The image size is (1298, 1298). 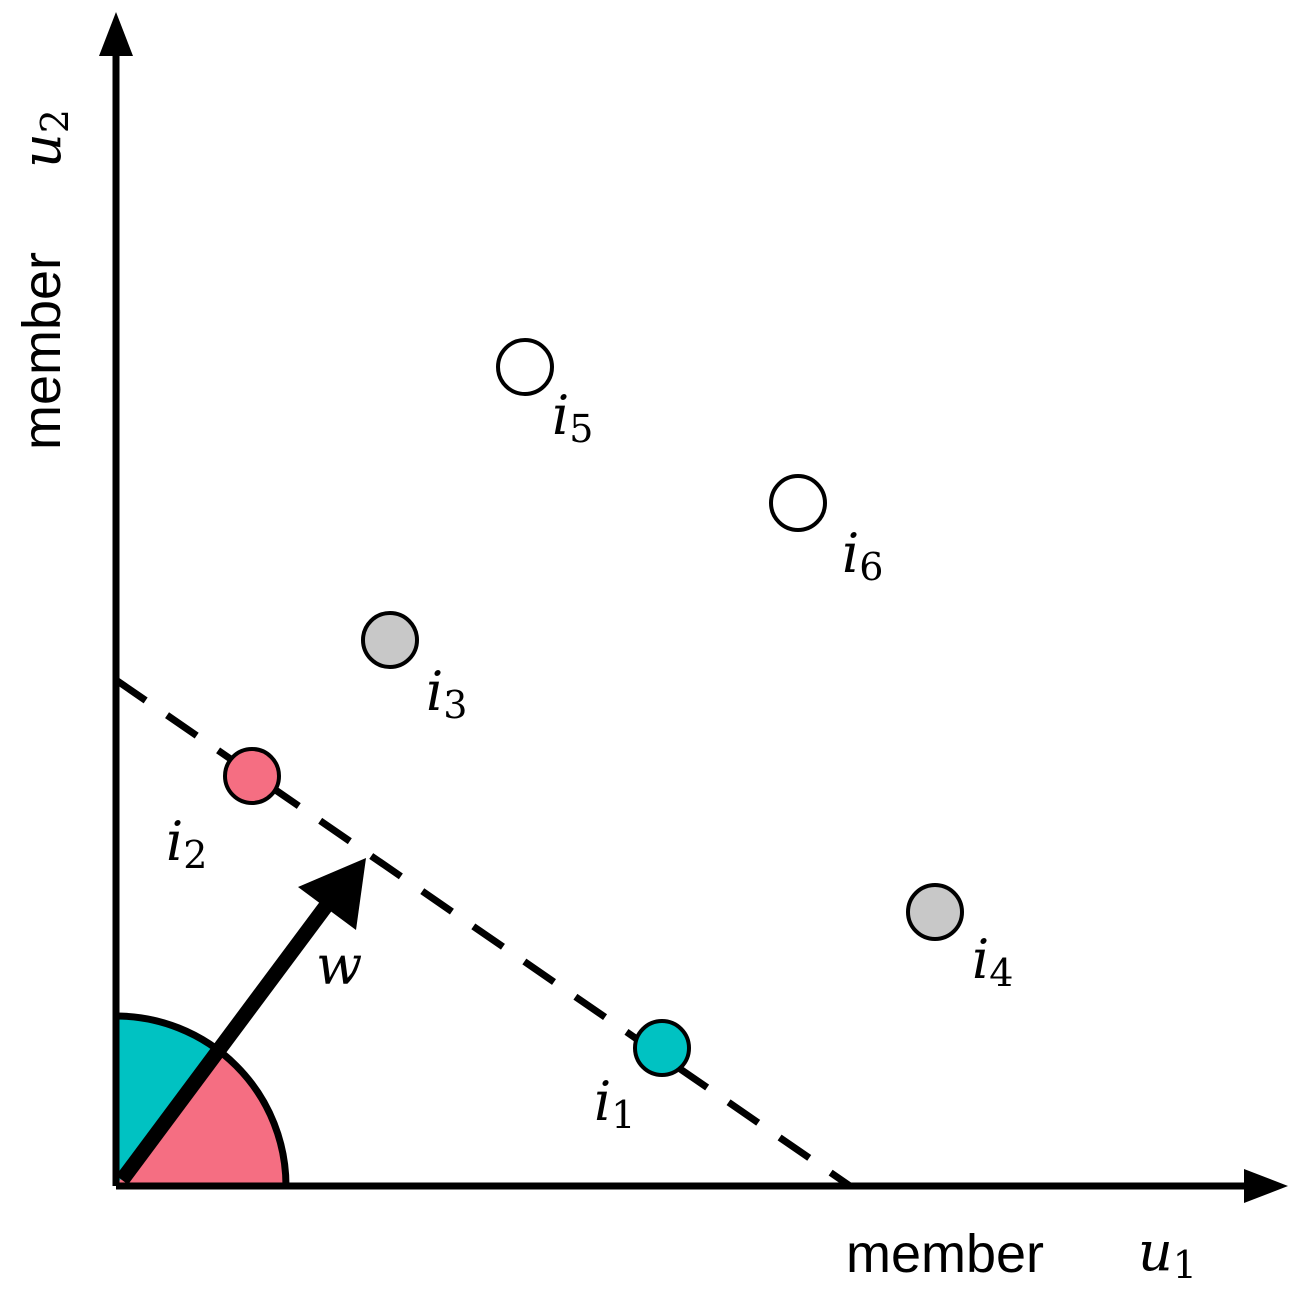 What do you see at coordinates (798, 503) in the screenshot?
I see `item-point-i6` at bounding box center [798, 503].